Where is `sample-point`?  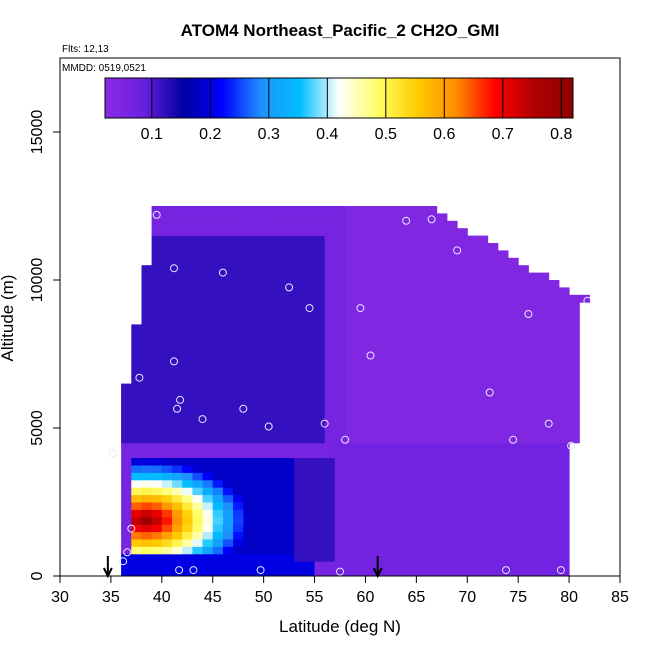 sample-point is located at coordinates (345, 439).